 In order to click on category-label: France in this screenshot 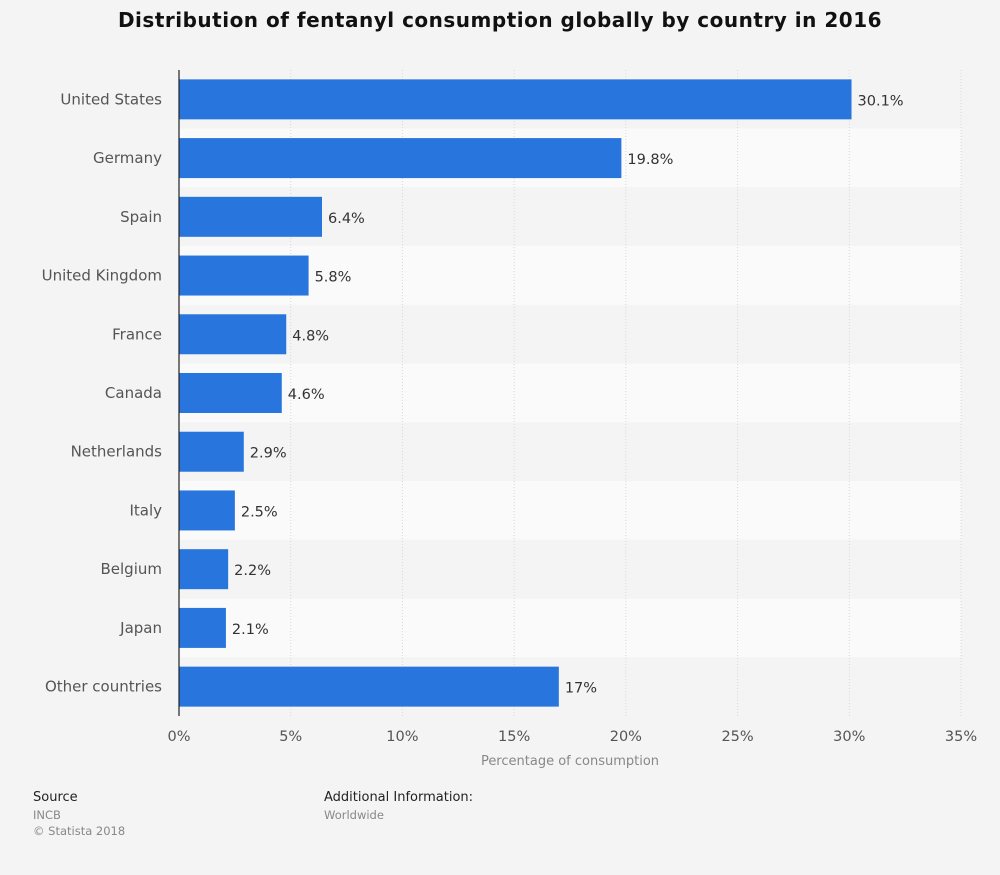, I will do `click(137, 334)`.